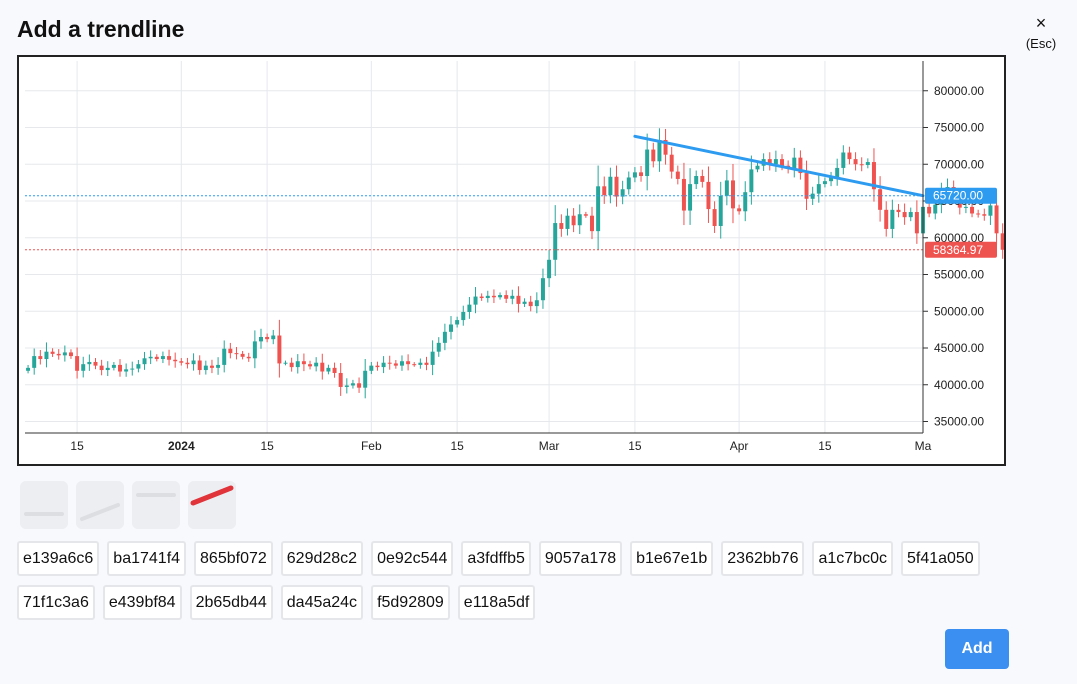 The height and width of the screenshot is (684, 1077). What do you see at coordinates (1041, 23) in the screenshot?
I see `close-icon: ×` at bounding box center [1041, 23].